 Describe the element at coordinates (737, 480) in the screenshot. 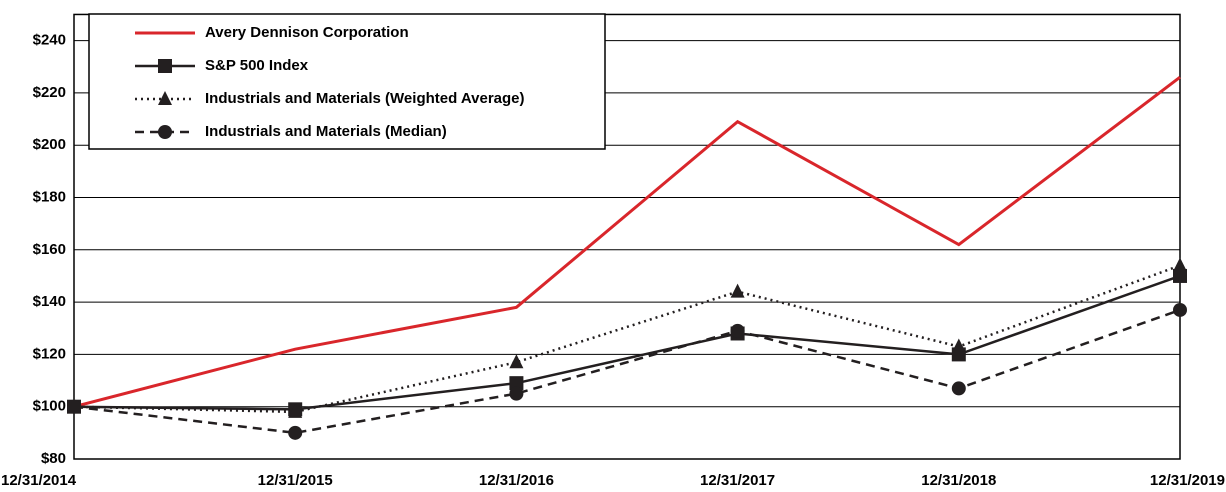

I see `x-tick-label: 12/31/2017` at that location.